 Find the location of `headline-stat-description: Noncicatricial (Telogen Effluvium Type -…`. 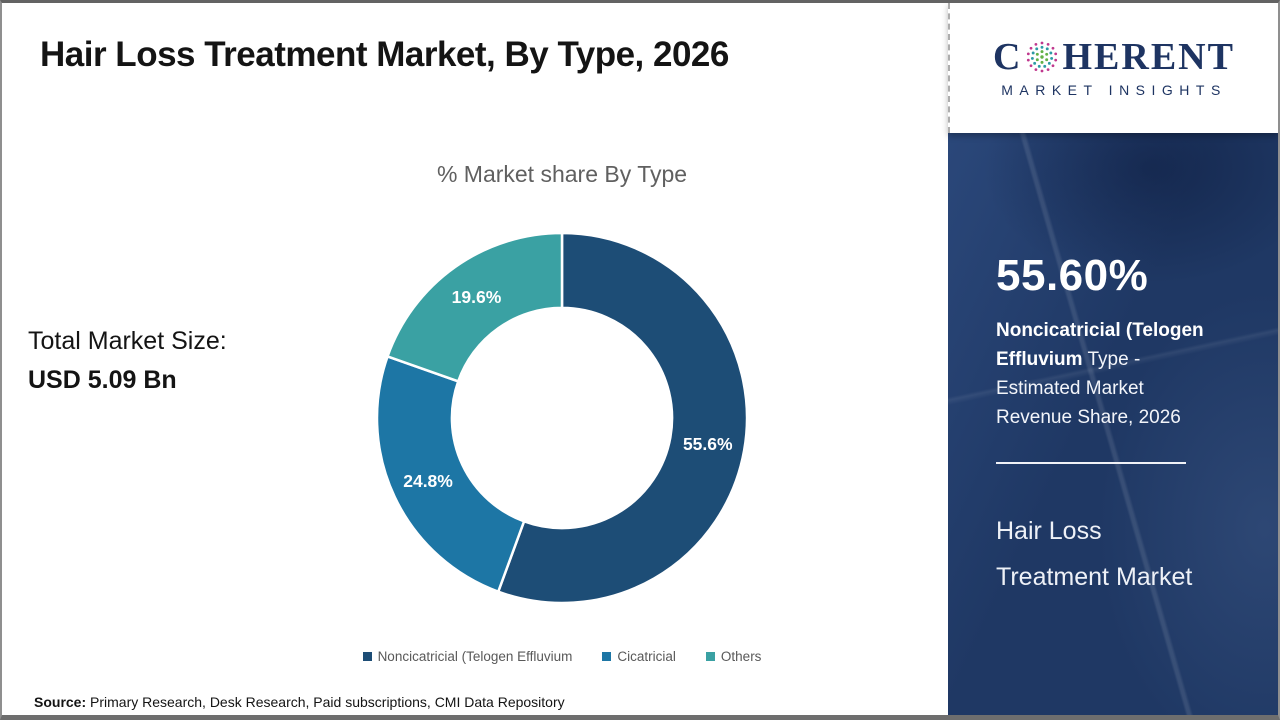

headline-stat-description: Noncicatricial (Telogen Effluvium Type -… is located at coordinates (1110, 374).